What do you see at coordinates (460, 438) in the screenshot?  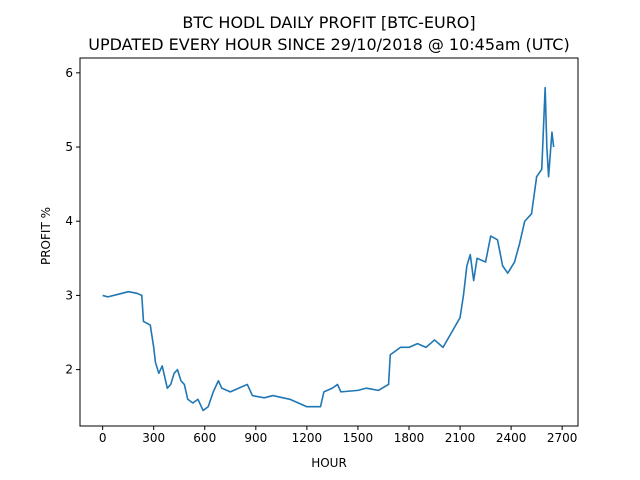 I see `x-tick-label: 2100` at bounding box center [460, 438].